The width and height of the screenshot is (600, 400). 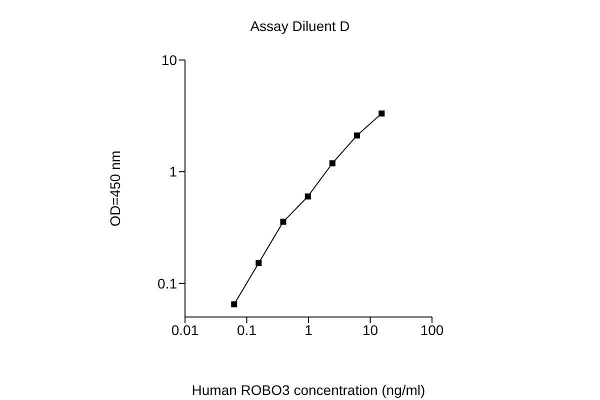 What do you see at coordinates (168, 283) in the screenshot?
I see `y-tick-label: 0.1` at bounding box center [168, 283].